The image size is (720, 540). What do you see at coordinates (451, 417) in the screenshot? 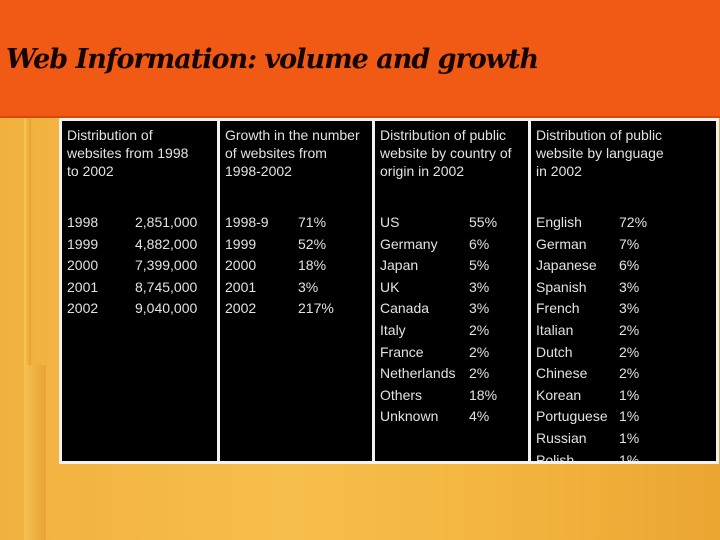
I see `table-row: Unknown 4%` at bounding box center [451, 417].